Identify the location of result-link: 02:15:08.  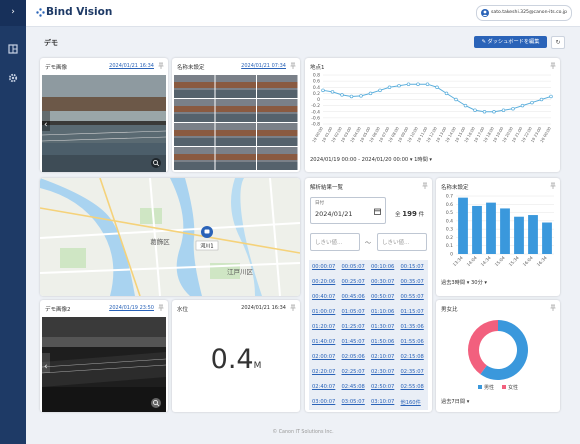
(412, 357).